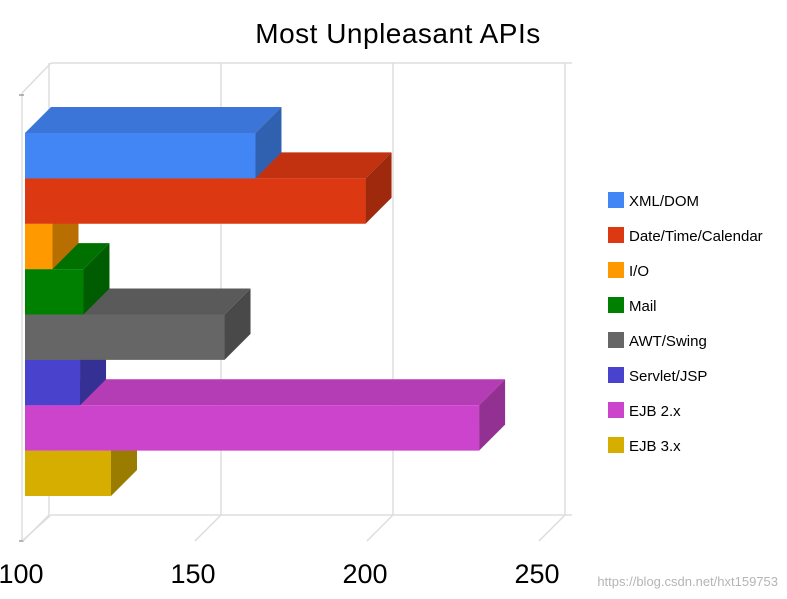  Describe the element at coordinates (668, 341) in the screenshot. I see `legend-label: AWT/Swing` at that location.